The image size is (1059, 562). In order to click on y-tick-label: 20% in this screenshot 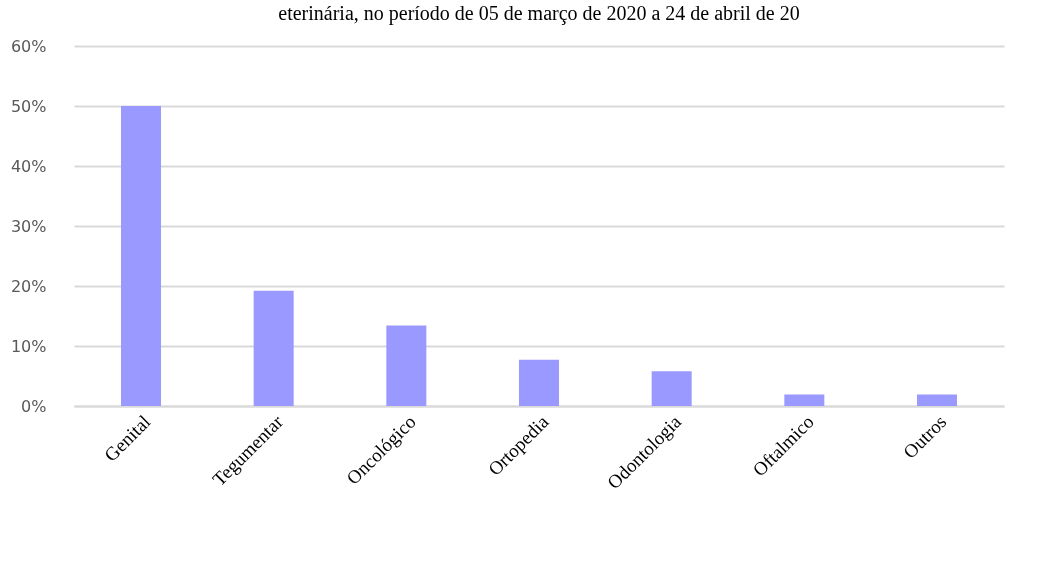, I will do `click(28, 286)`.